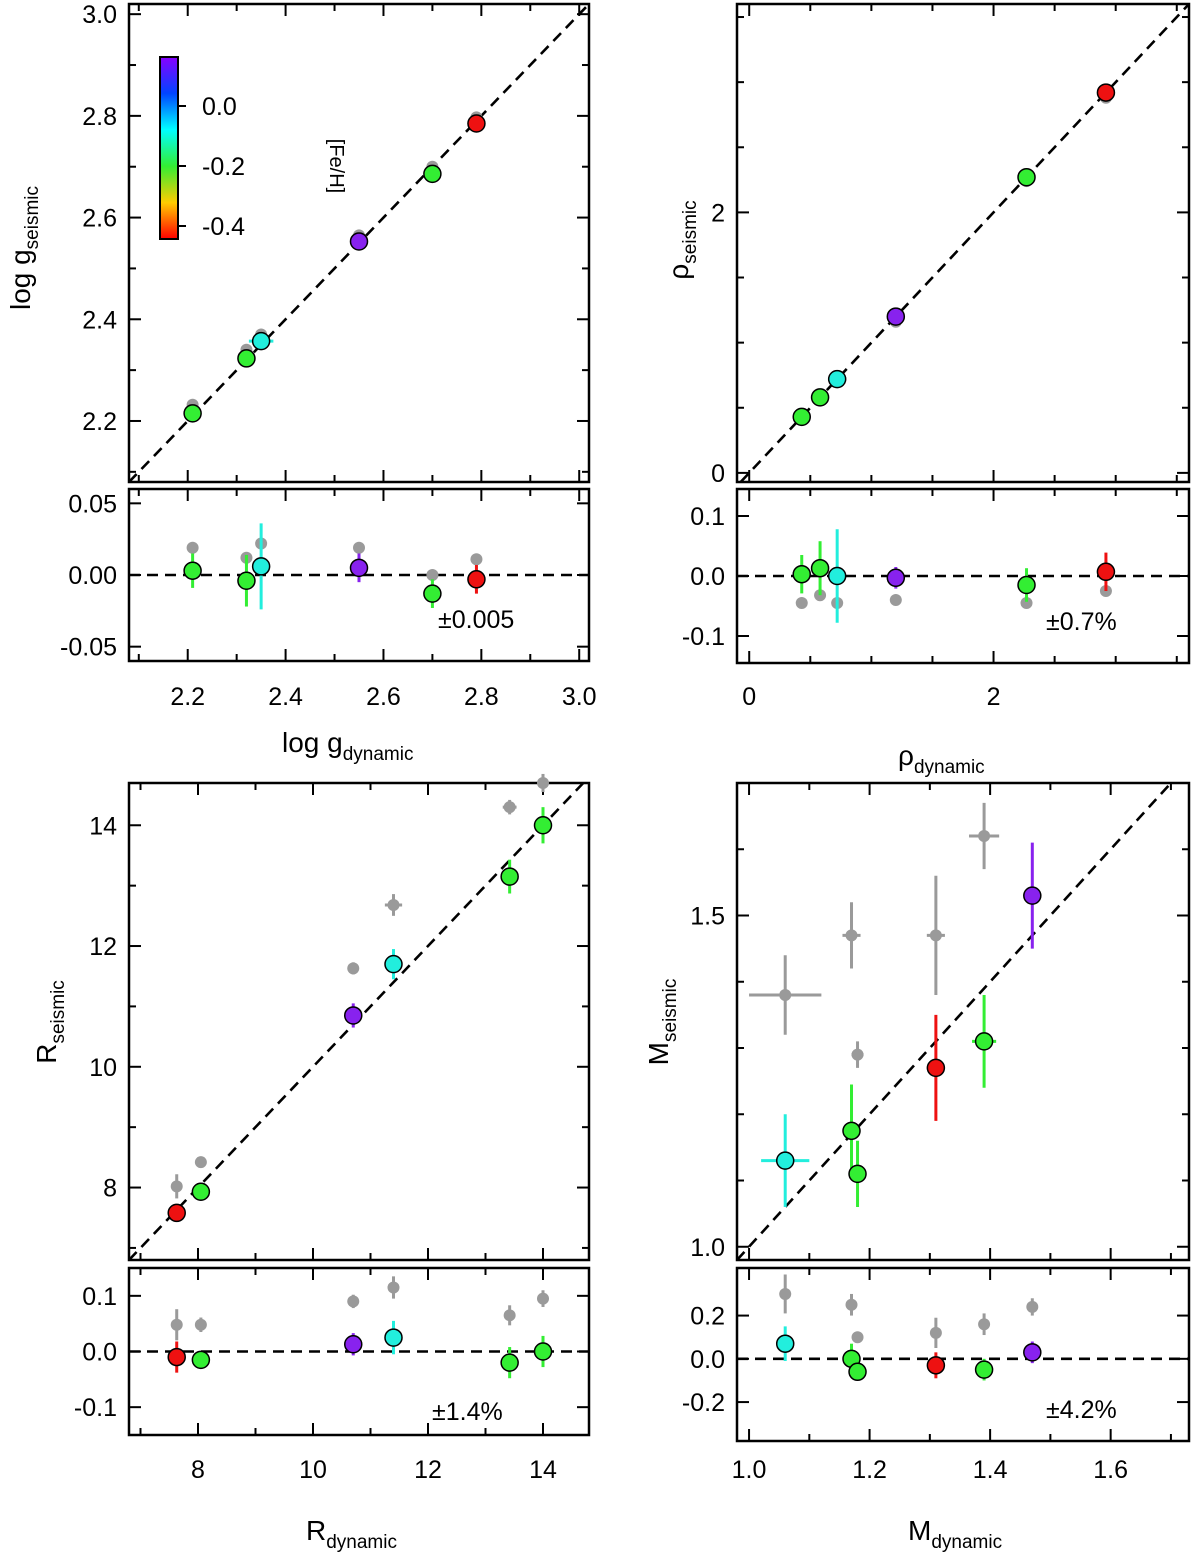 Image resolution: width=1200 pixels, height=1556 pixels. Describe the element at coordinates (579, 697) in the screenshot. I see `x-tick-label: 3.0` at that location.